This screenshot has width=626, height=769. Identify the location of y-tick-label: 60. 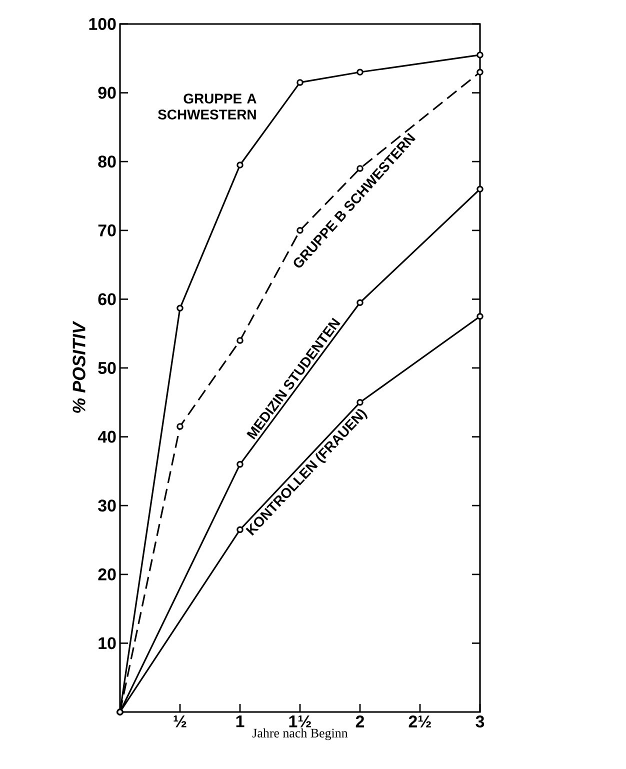
(107, 299).